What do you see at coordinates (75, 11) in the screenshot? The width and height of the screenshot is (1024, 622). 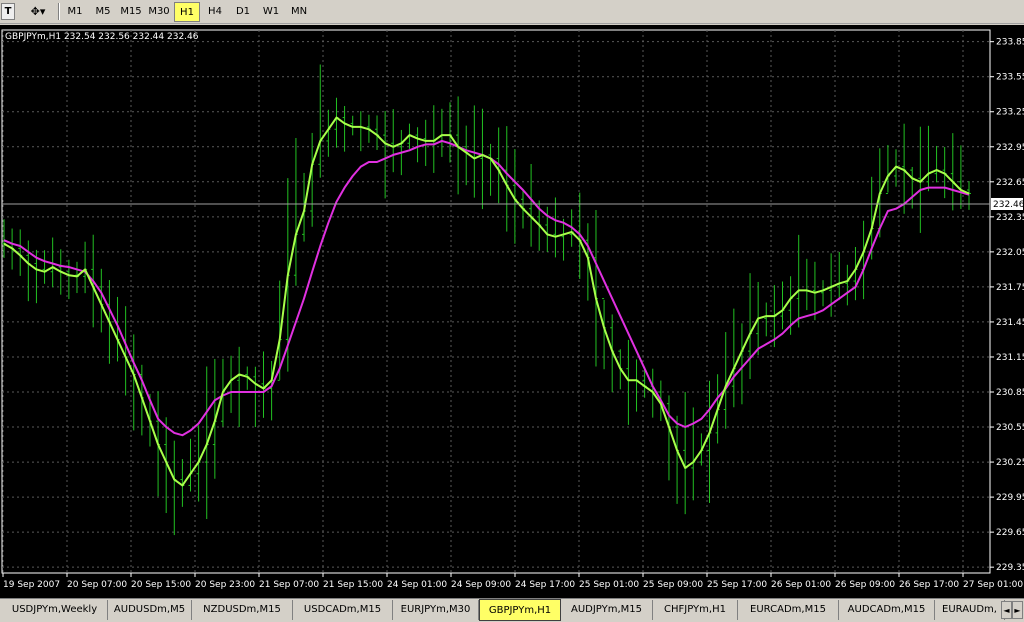 I see `timeframe-button-m1: M1` at bounding box center [75, 11].